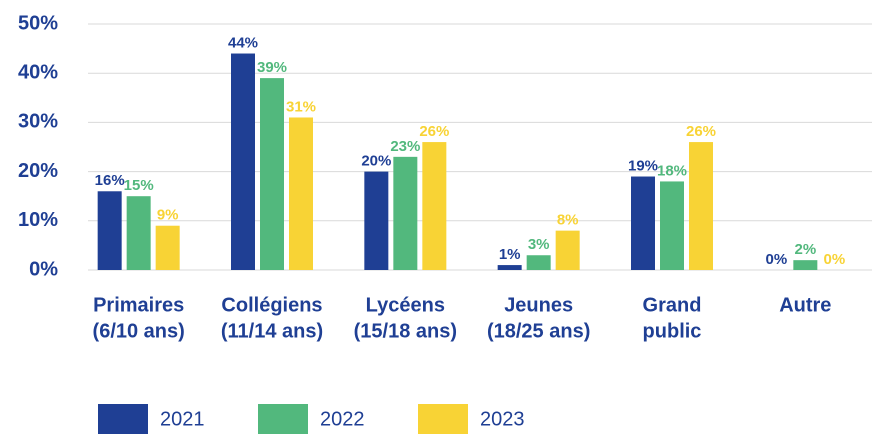 Image resolution: width=884 pixels, height=435 pixels. Describe the element at coordinates (405, 305) in the screenshot. I see `x-tick-label: Lycéens` at that location.